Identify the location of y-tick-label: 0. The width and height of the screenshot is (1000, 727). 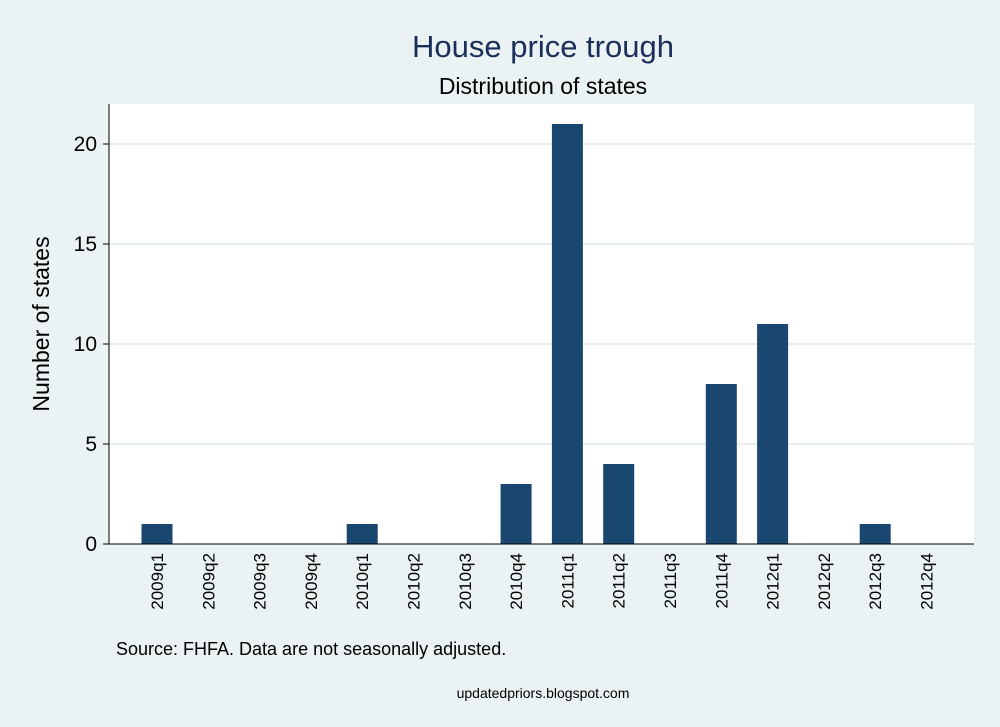
(91, 544).